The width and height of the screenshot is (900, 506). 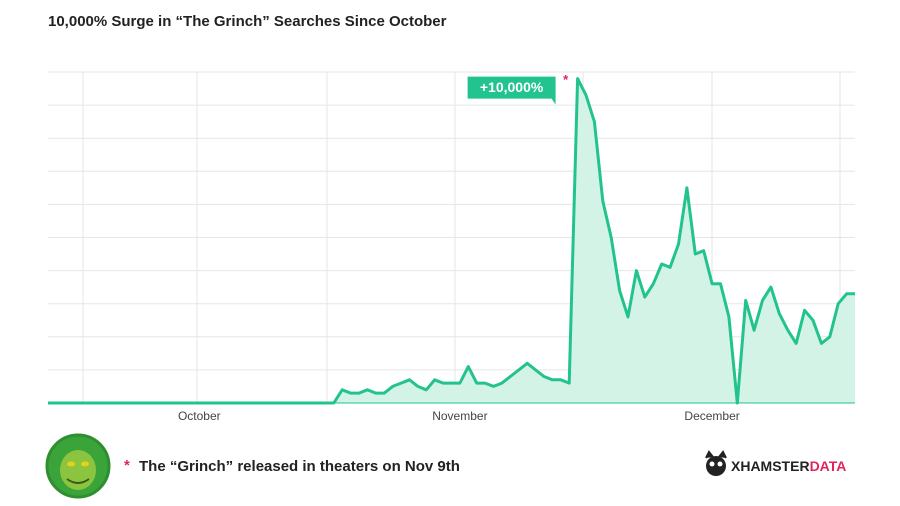 I want to click on annotation: +10,000%, so click(x=512, y=87).